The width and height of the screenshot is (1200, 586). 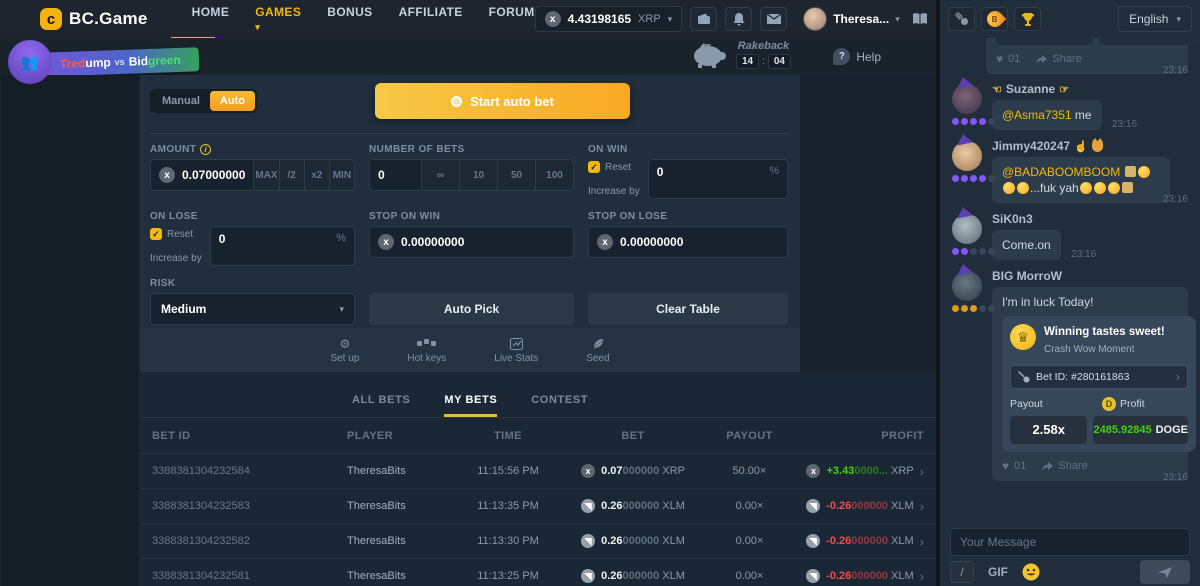 What do you see at coordinates (717, 179) in the screenshot?
I see `on-win-increase-input: 0 %` at bounding box center [717, 179].